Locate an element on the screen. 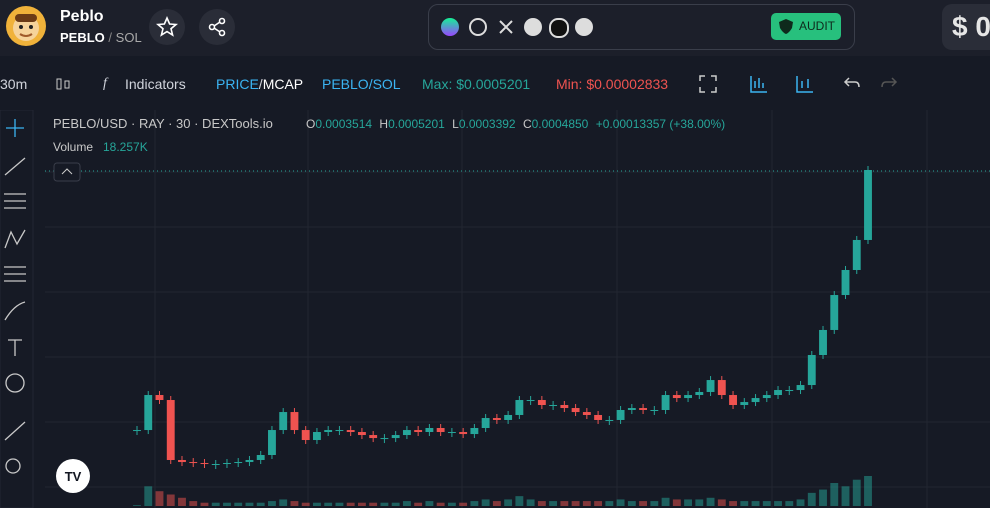 Image resolution: width=990 pixels, height=508 pixels. dex-link is located at coordinates (559, 28).